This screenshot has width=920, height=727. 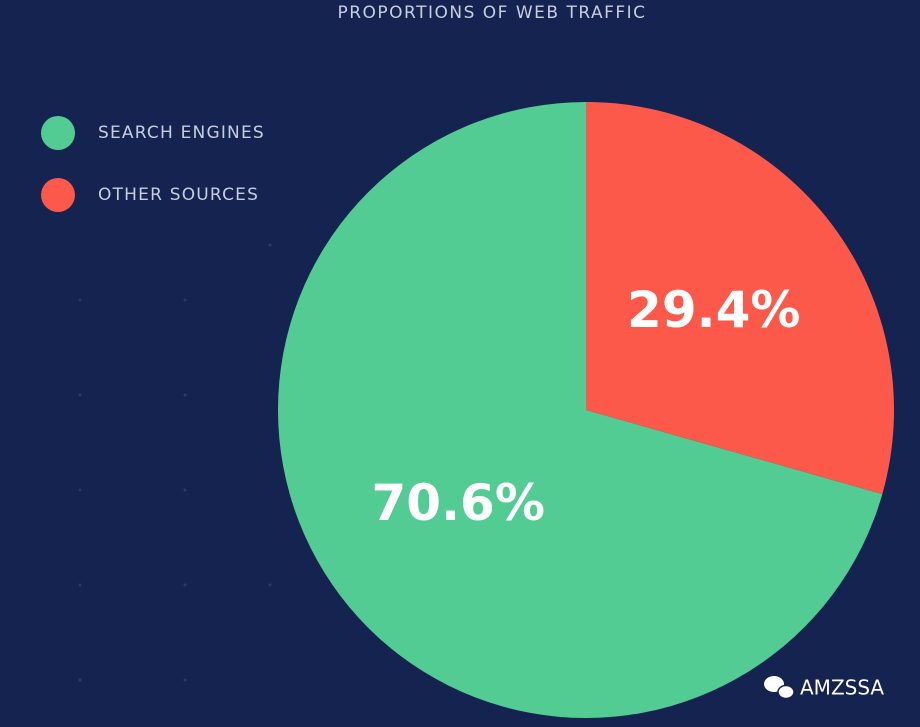 I want to click on value-label: 70.6%, so click(x=457, y=503).